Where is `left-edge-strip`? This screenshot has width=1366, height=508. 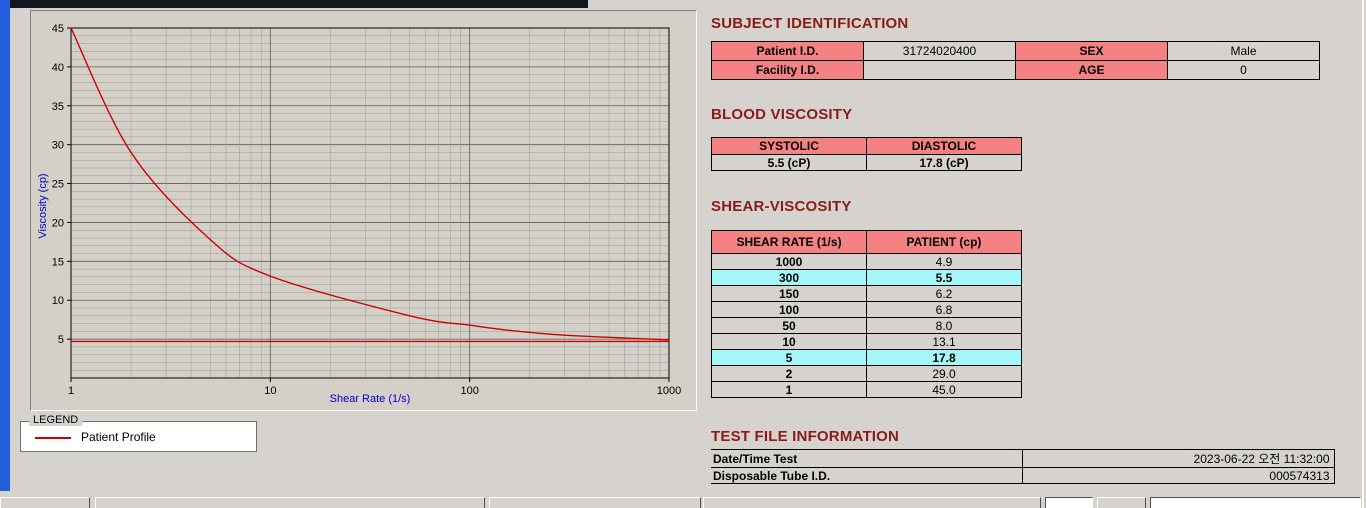 left-edge-strip is located at coordinates (5, 245).